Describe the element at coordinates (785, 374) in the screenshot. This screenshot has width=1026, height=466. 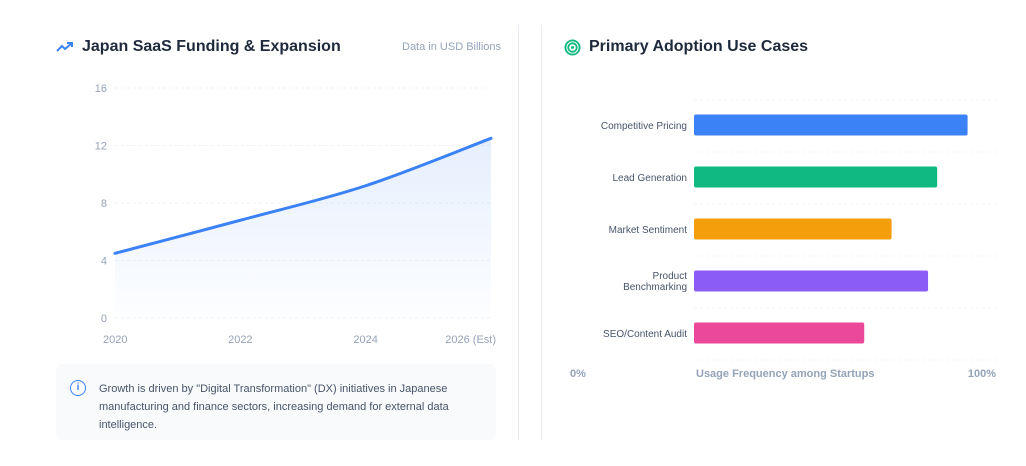
I see `x-axis-title: Usage Frequency among Startups` at that location.